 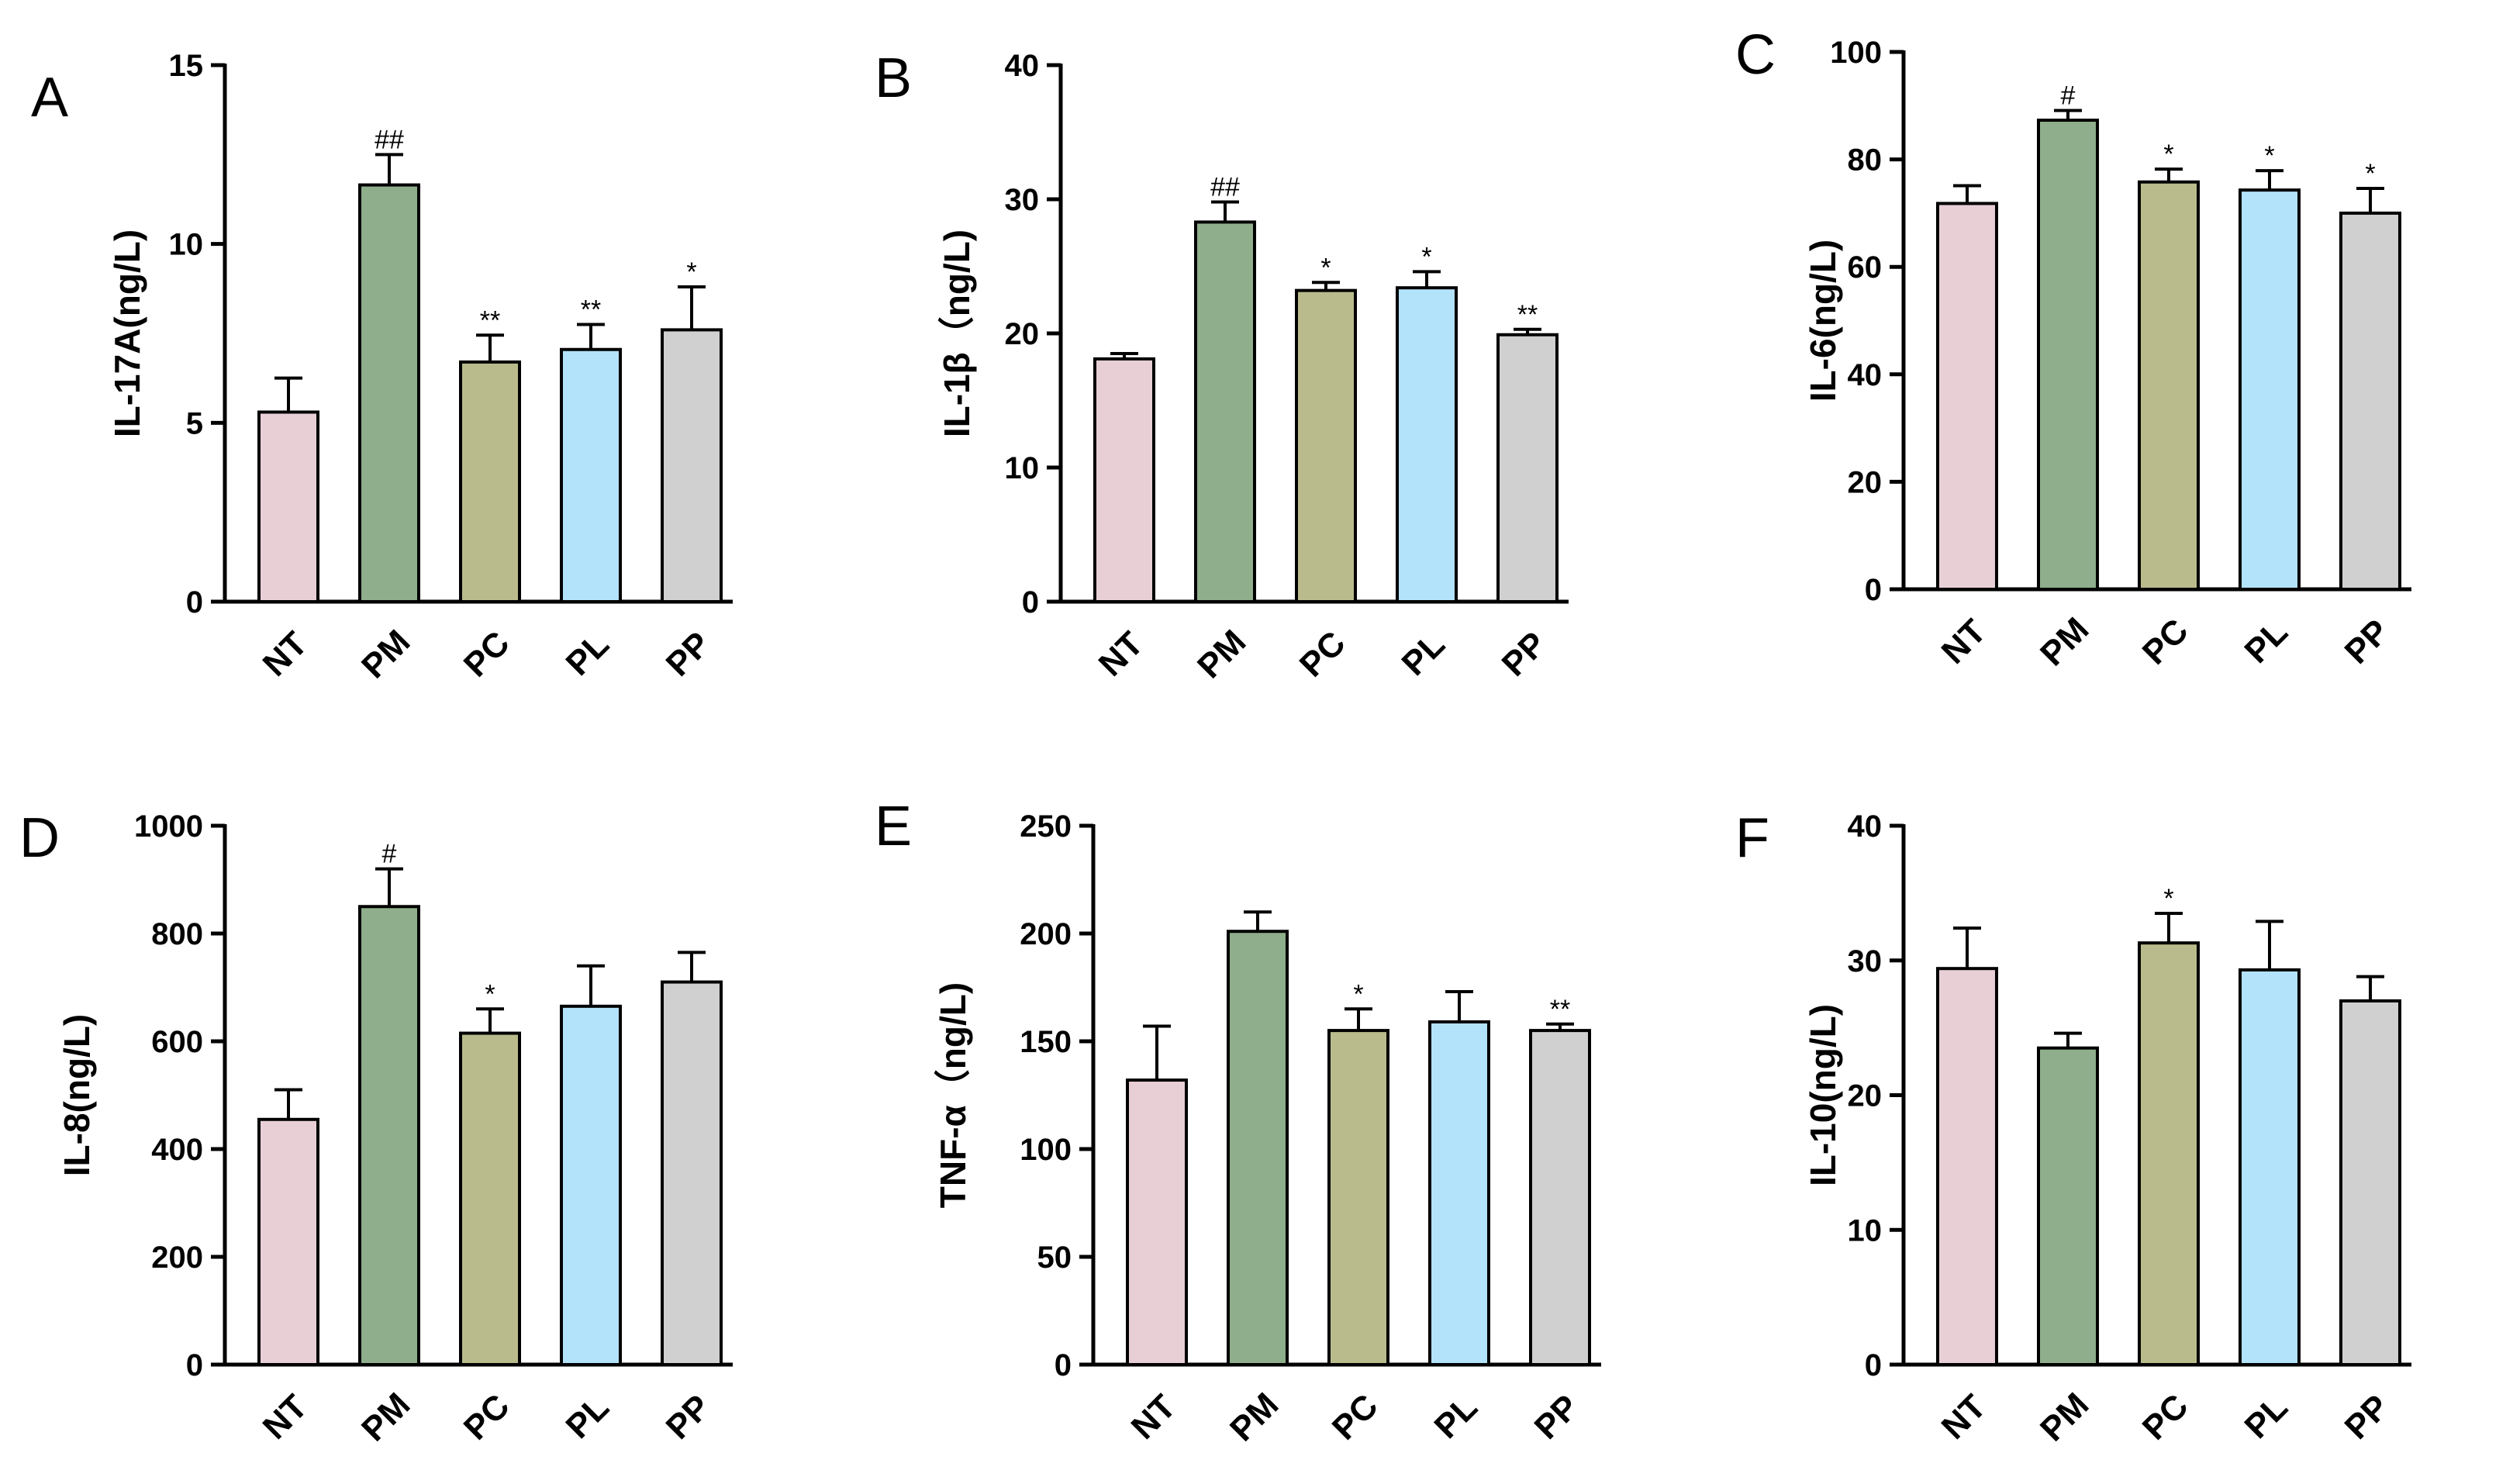 What do you see at coordinates (957, 333) in the screenshot?
I see `y-axis-title: IL-1β（ng/L)` at bounding box center [957, 333].